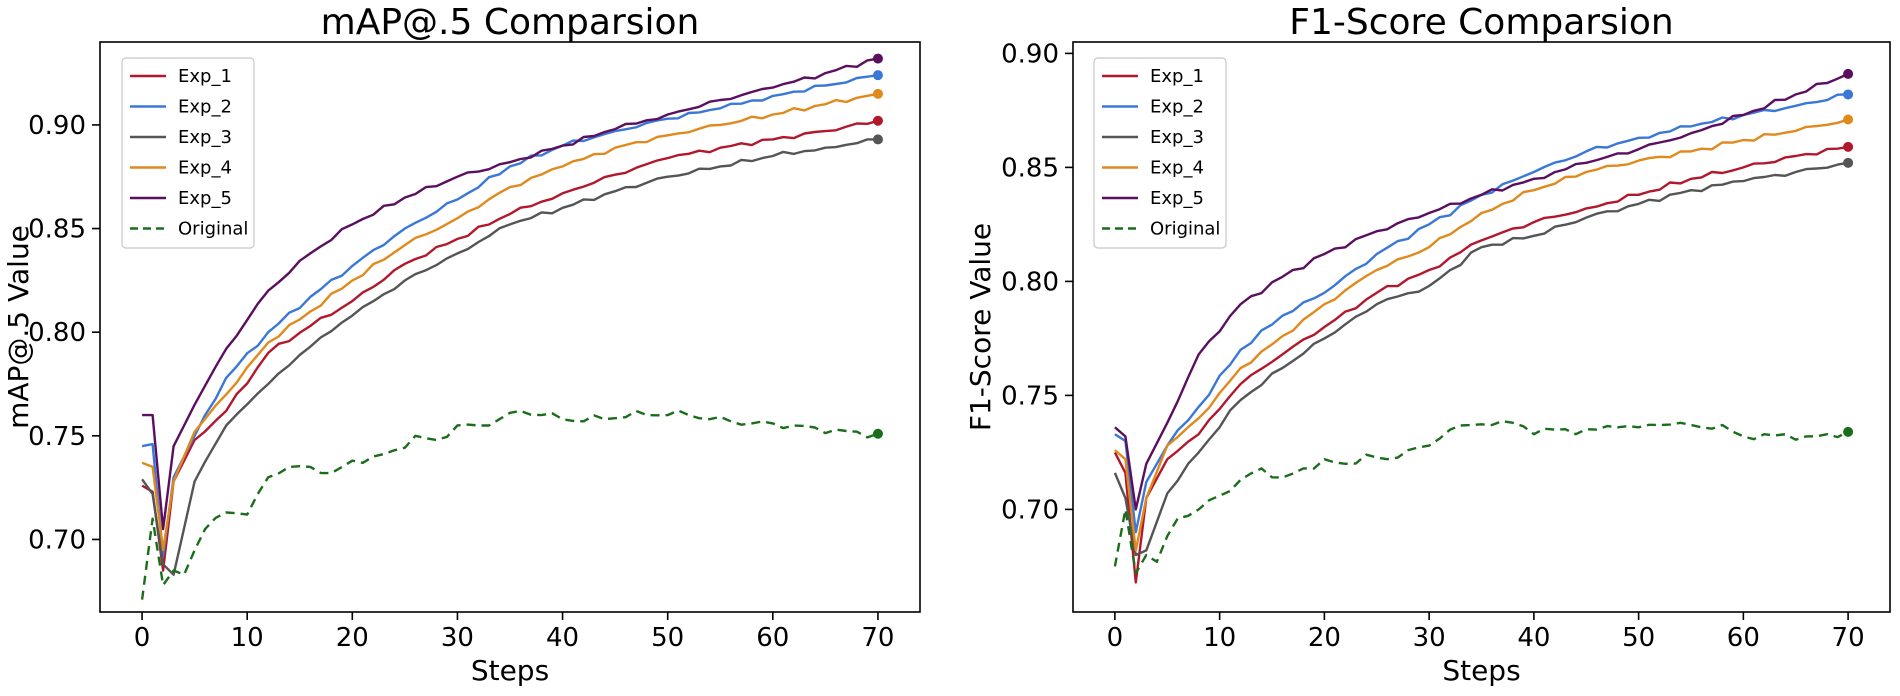 The width and height of the screenshot is (1900, 696). I want to click on y-axis-title: F1-Score Value, so click(980, 327).